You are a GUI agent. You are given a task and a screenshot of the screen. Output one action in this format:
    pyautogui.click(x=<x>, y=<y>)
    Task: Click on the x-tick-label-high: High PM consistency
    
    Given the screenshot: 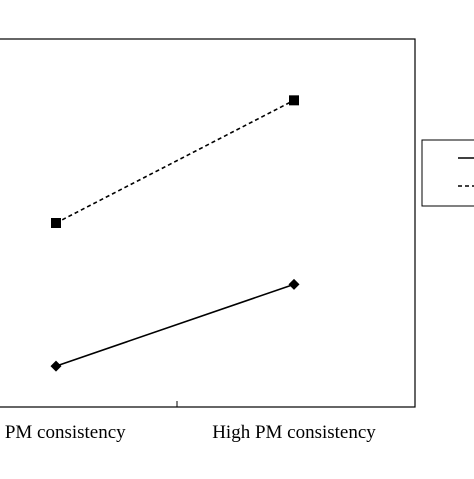 What is the action you would take?
    pyautogui.click(x=294, y=432)
    